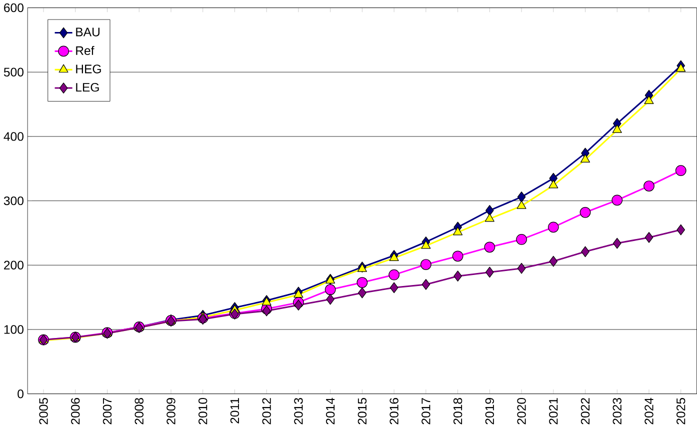 Image resolution: width=697 pixels, height=428 pixels. Describe the element at coordinates (426, 411) in the screenshot. I see `x-tick-label: 2017` at that location.